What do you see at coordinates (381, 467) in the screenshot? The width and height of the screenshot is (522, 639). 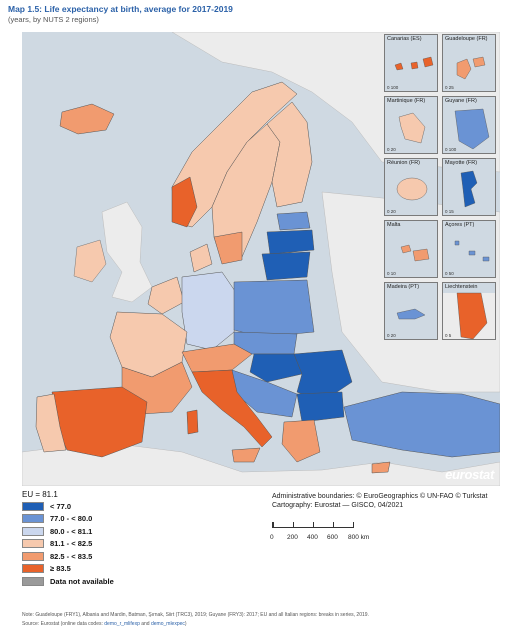 I see `cyprus-region` at bounding box center [381, 467].